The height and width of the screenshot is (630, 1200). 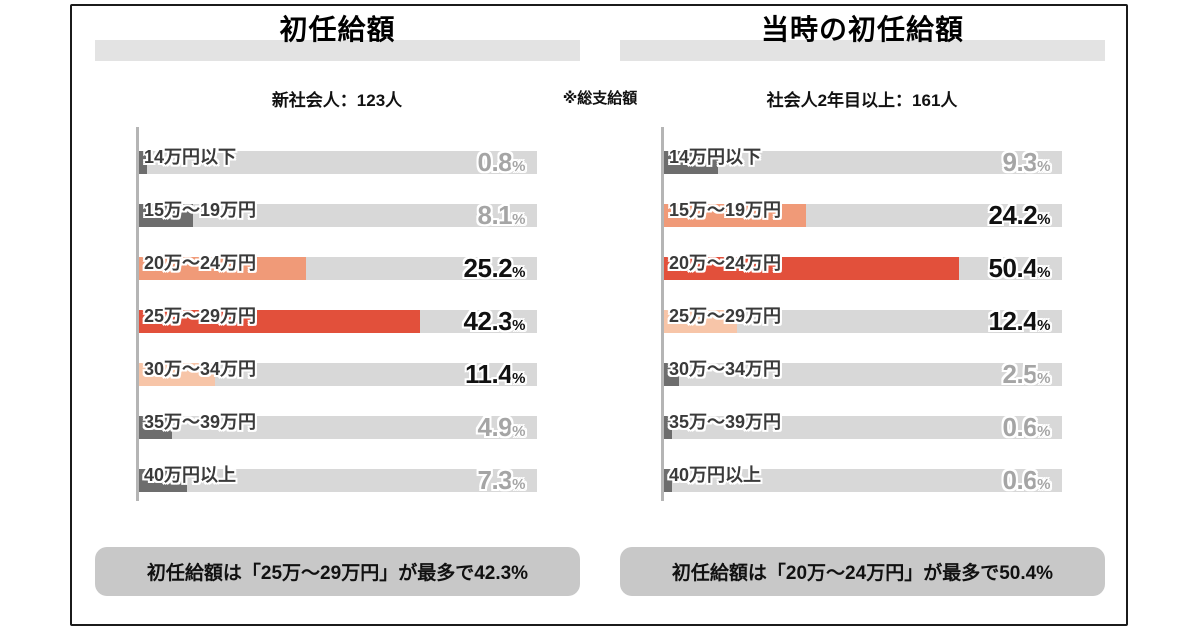 What do you see at coordinates (862, 100) in the screenshot?
I see `chart-subtitle: 社会人2年目以上：161人` at bounding box center [862, 100].